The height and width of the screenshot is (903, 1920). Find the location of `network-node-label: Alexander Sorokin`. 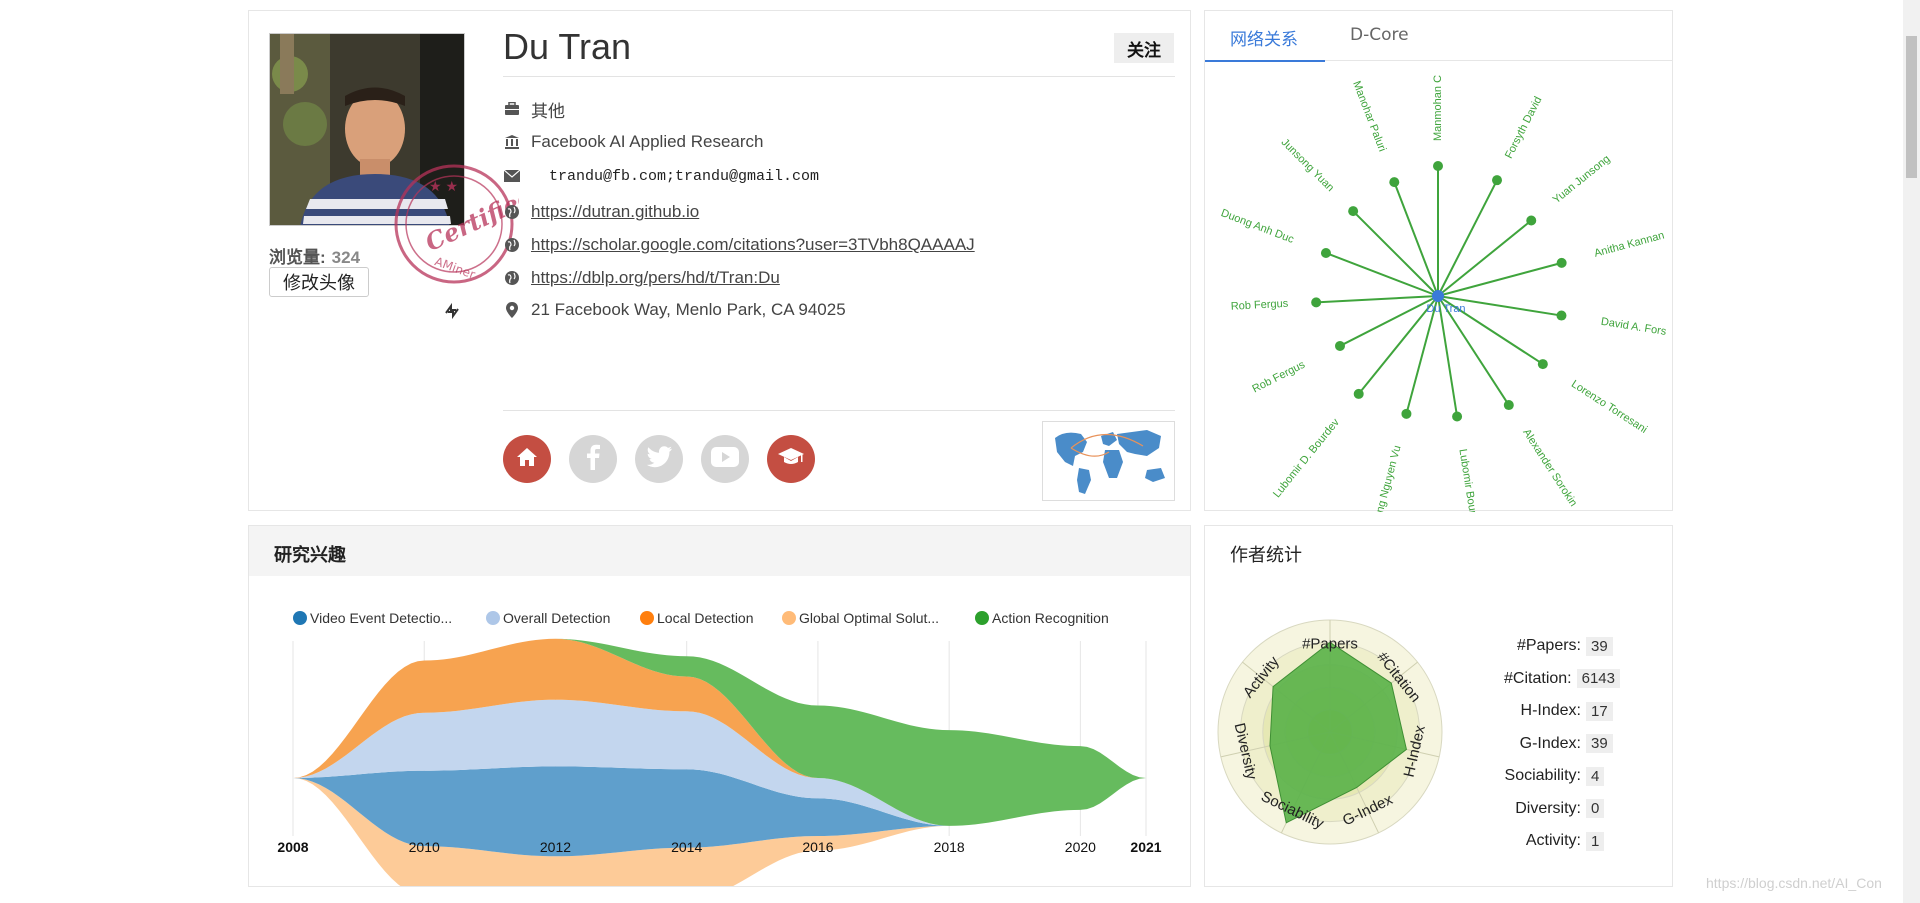

network-node-label: Alexander Sorokin is located at coordinates (1549, 468).